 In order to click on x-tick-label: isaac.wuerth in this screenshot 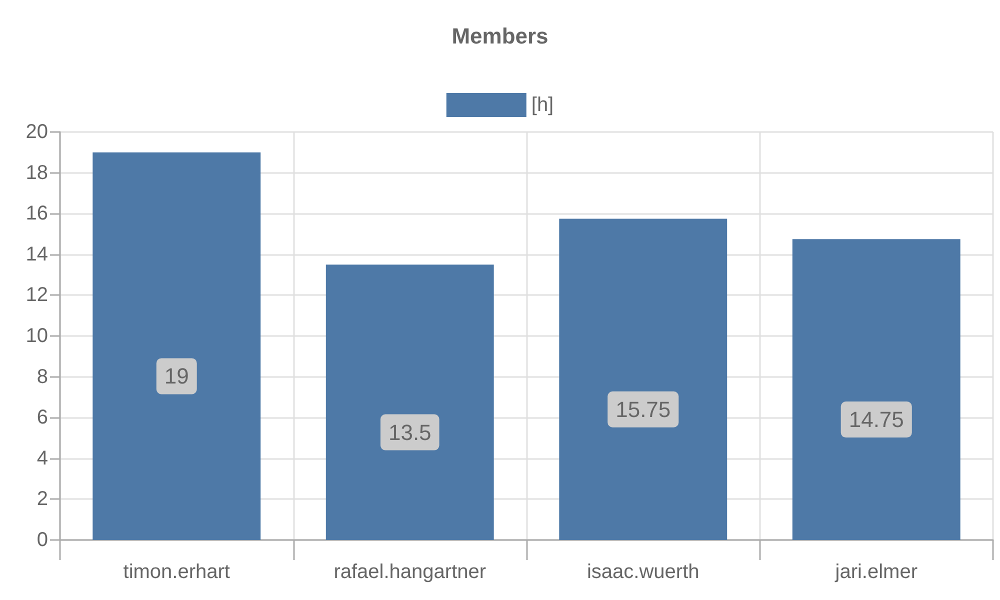, I will do `click(643, 572)`.